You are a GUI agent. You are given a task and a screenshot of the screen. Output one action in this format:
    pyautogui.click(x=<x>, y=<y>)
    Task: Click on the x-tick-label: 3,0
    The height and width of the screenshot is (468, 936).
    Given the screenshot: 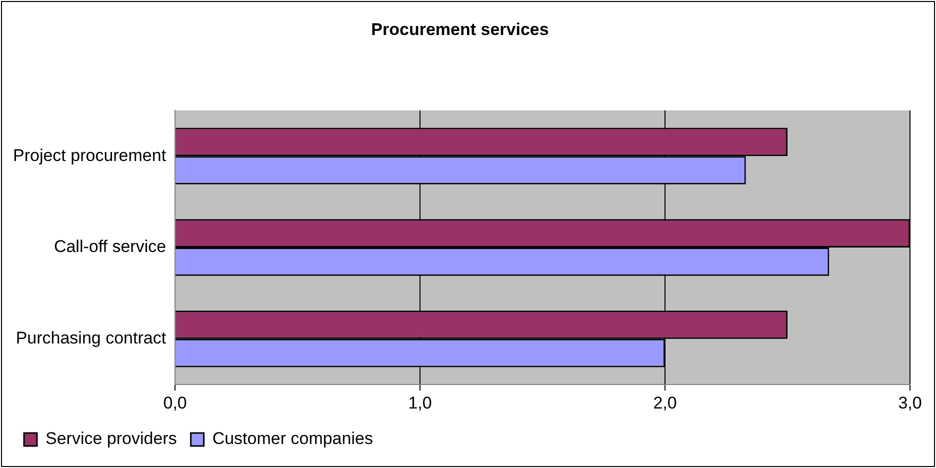 What is the action you would take?
    pyautogui.click(x=910, y=402)
    